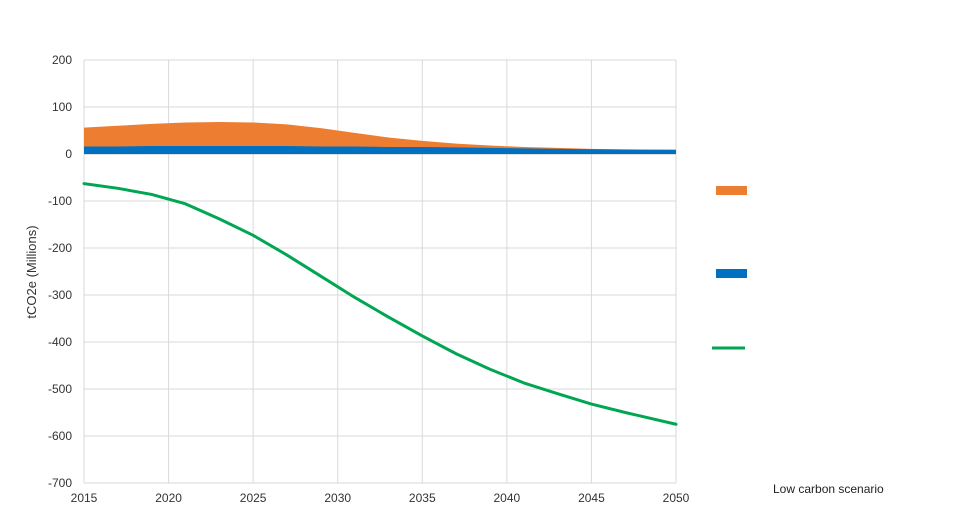  Describe the element at coordinates (60, 248) in the screenshot. I see `y-tick-label: -200` at that location.